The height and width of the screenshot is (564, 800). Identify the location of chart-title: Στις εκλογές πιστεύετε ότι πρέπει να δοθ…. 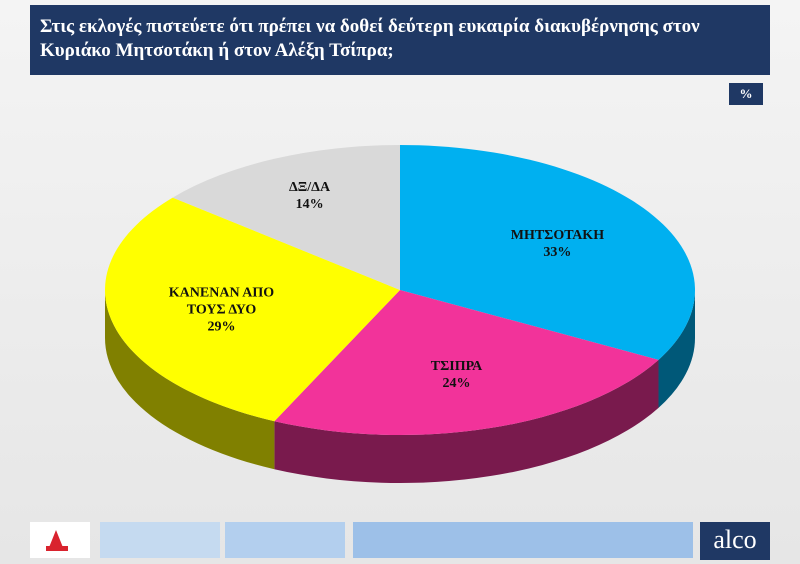
(370, 38).